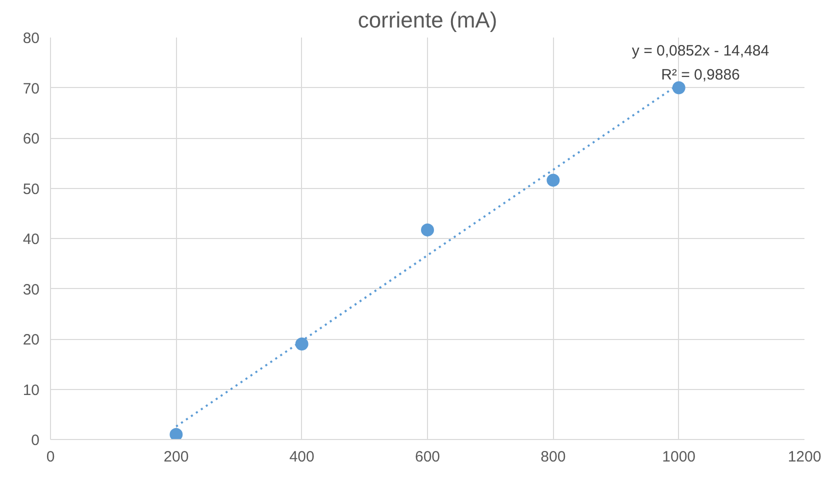 The image size is (834, 479). What do you see at coordinates (31, 289) in the screenshot?
I see `y-tick-label: 30` at bounding box center [31, 289].